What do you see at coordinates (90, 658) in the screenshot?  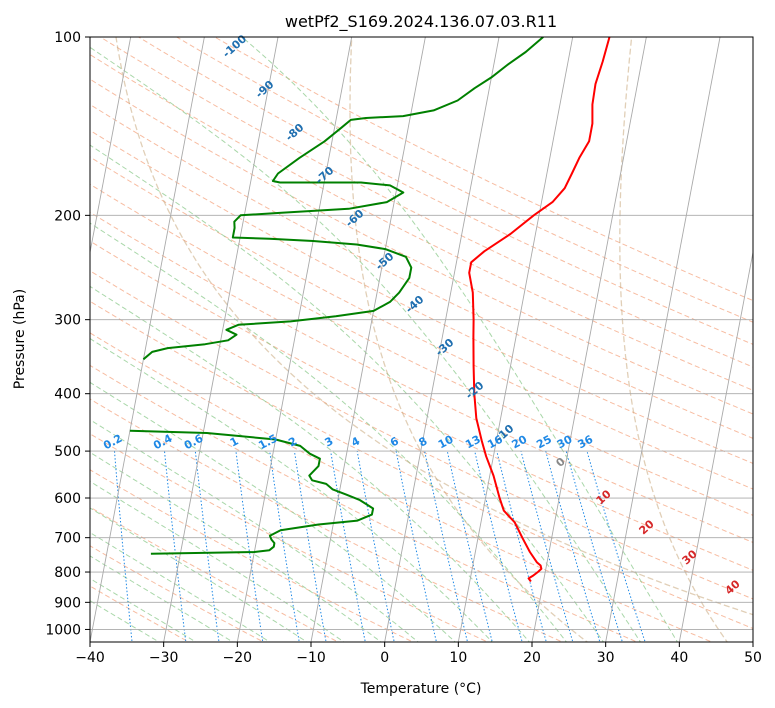 I see `x-tick-label: −40` at bounding box center [90, 658].